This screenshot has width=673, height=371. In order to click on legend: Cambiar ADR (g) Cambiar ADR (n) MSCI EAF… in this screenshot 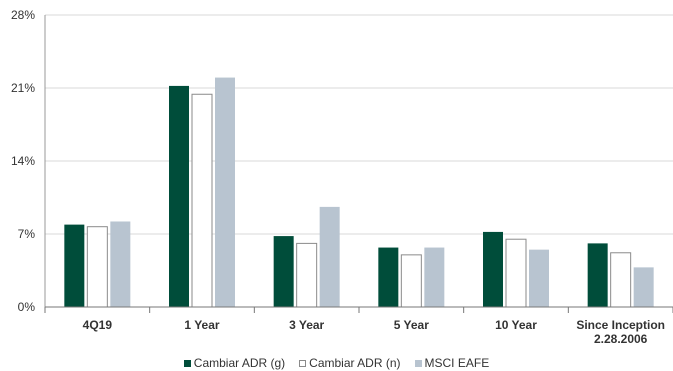, I will do `click(336, 363)`.